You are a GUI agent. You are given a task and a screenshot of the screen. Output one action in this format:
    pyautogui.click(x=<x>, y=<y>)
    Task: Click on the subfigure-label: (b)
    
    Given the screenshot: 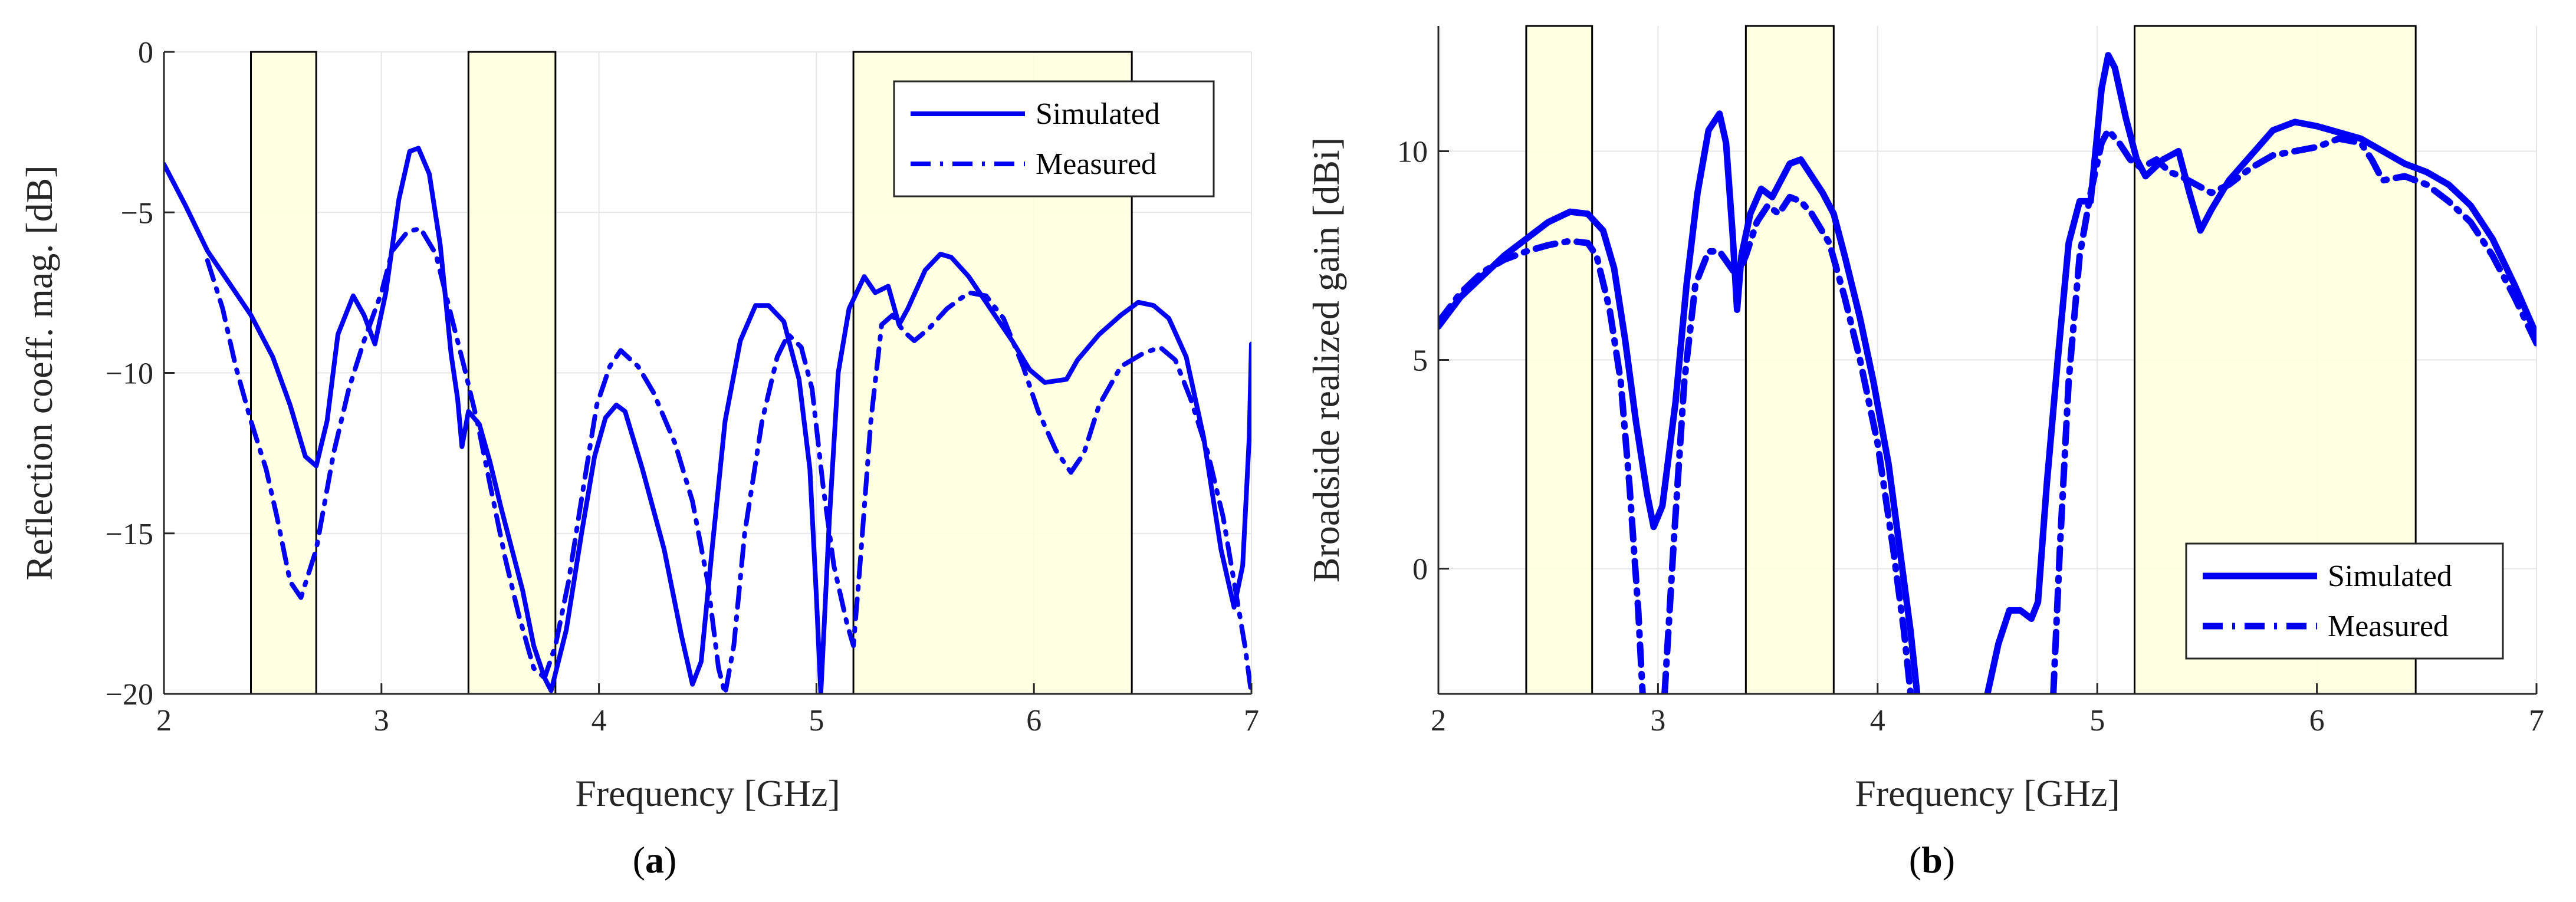 What is the action you would take?
    pyautogui.click(x=1932, y=860)
    